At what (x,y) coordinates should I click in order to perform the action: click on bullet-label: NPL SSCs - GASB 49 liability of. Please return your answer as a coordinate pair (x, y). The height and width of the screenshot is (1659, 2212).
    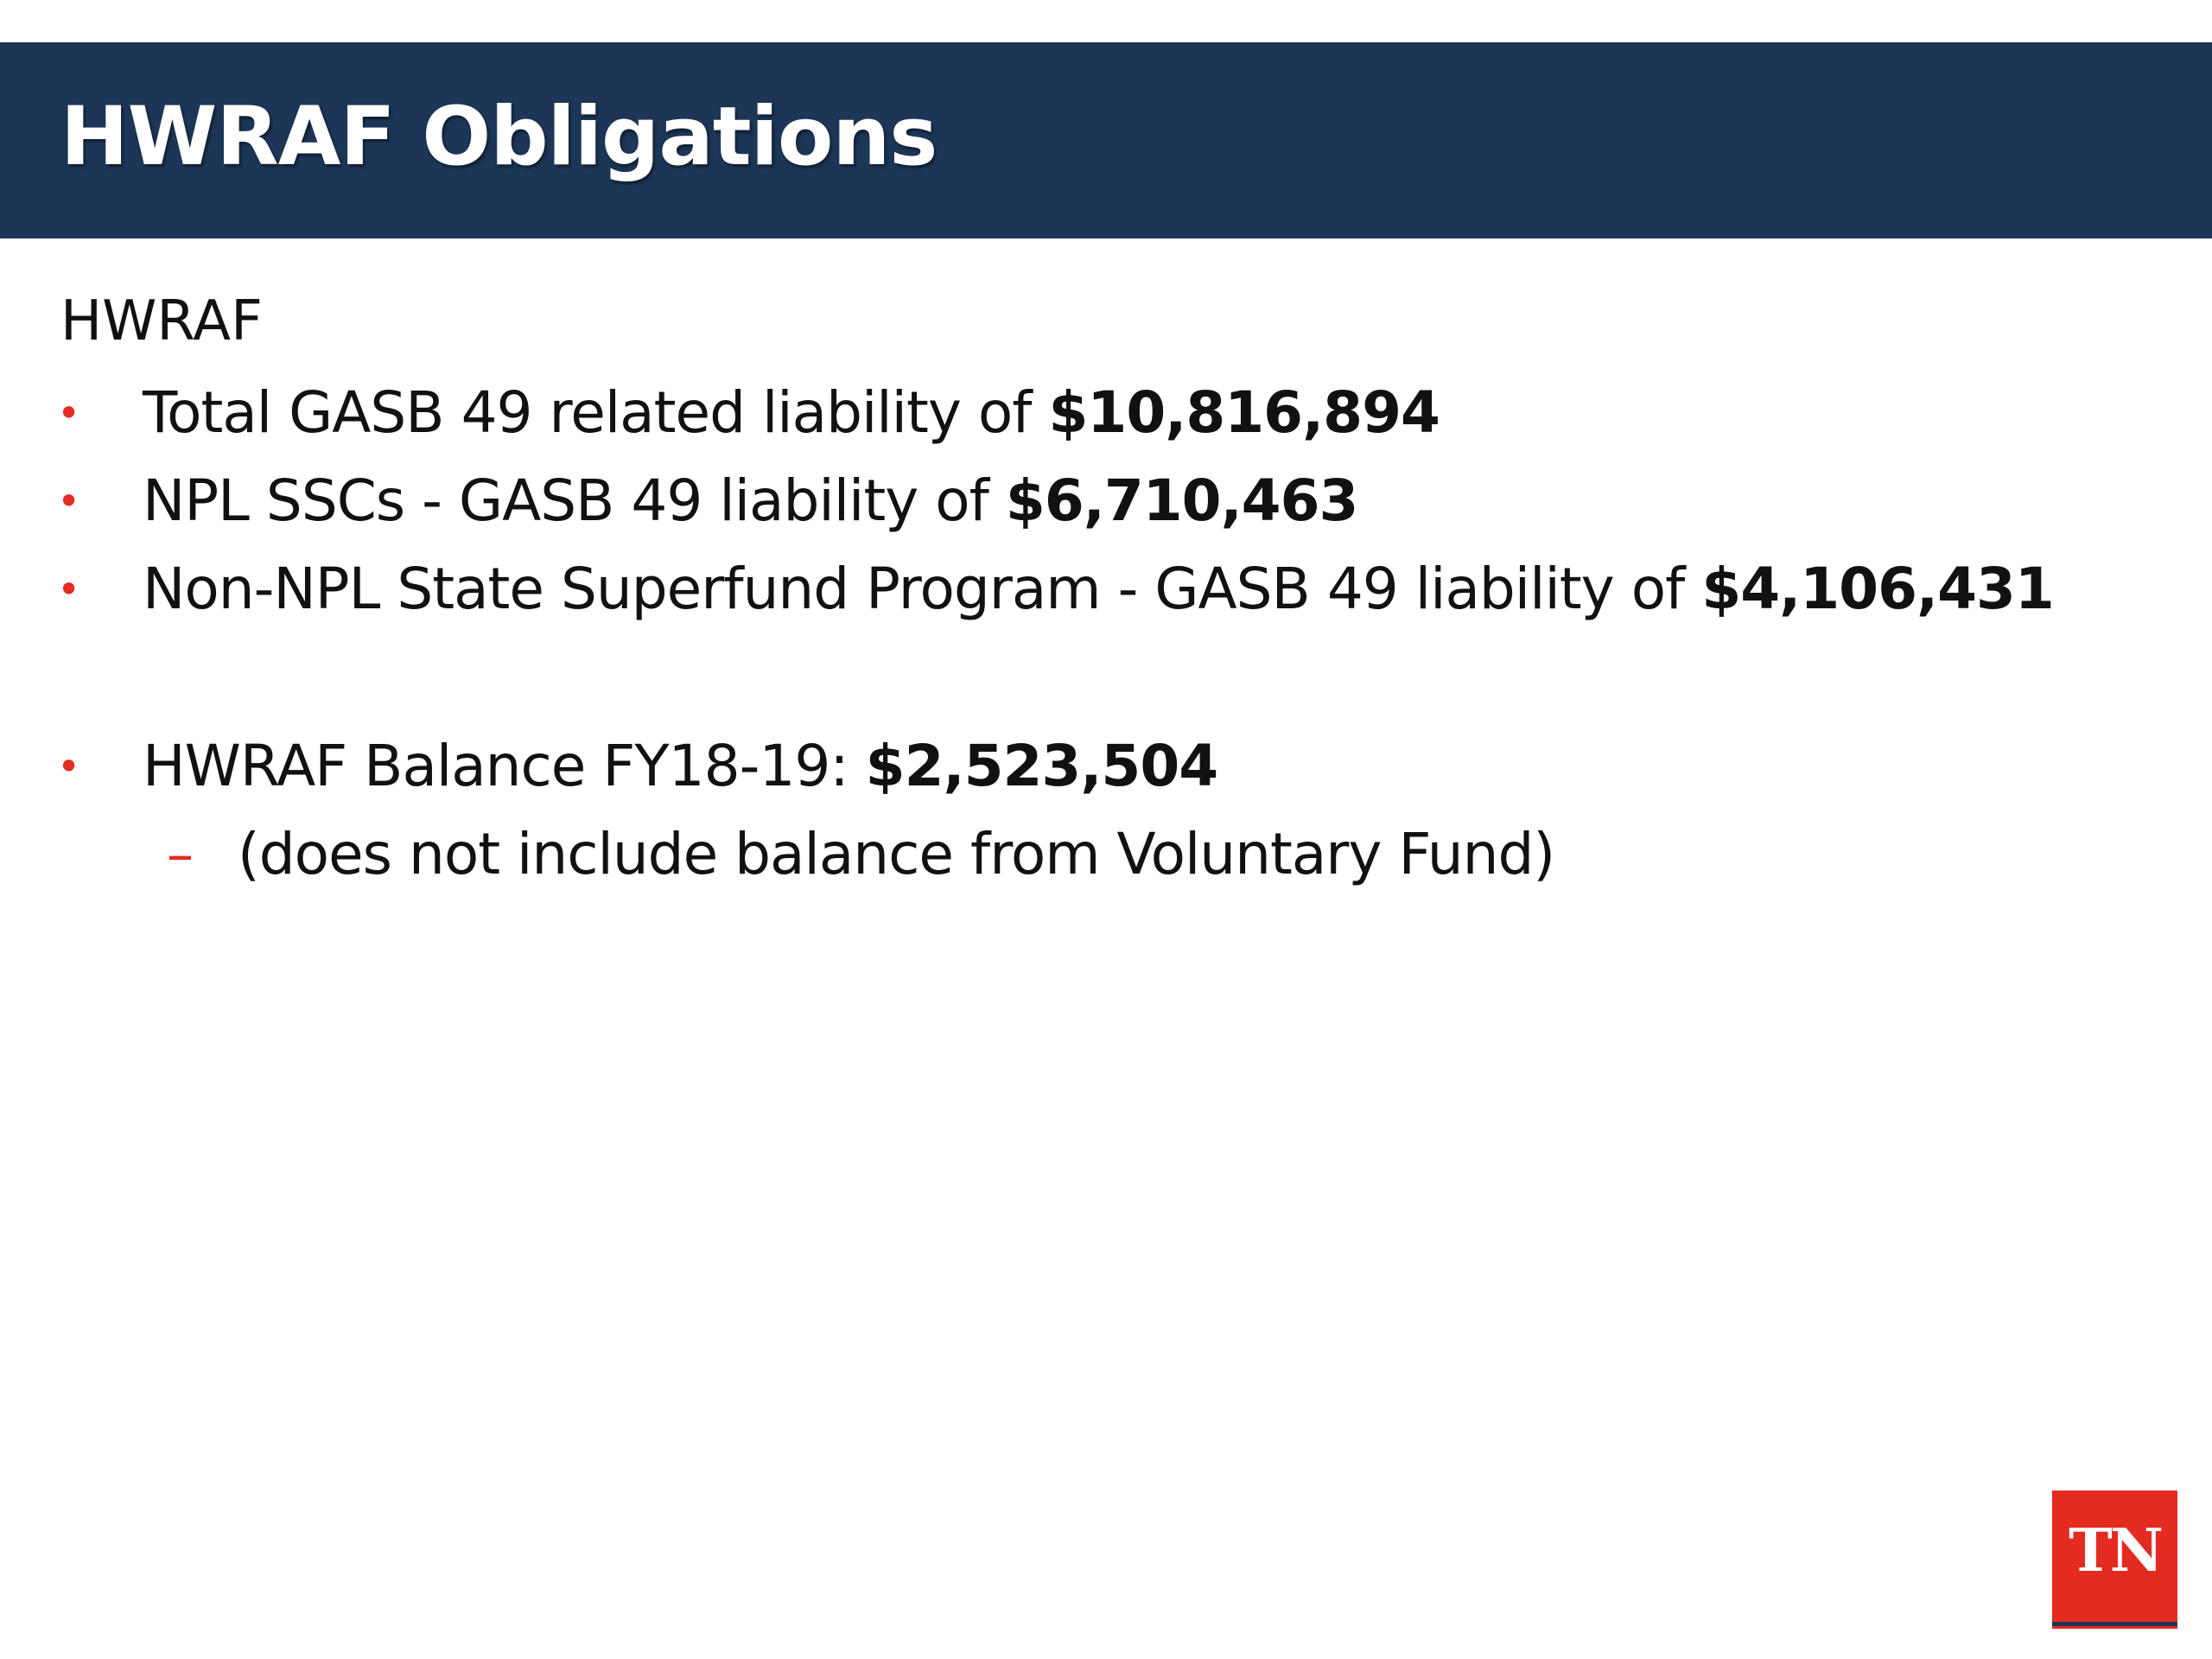
    Looking at the image, I should click on (574, 500).